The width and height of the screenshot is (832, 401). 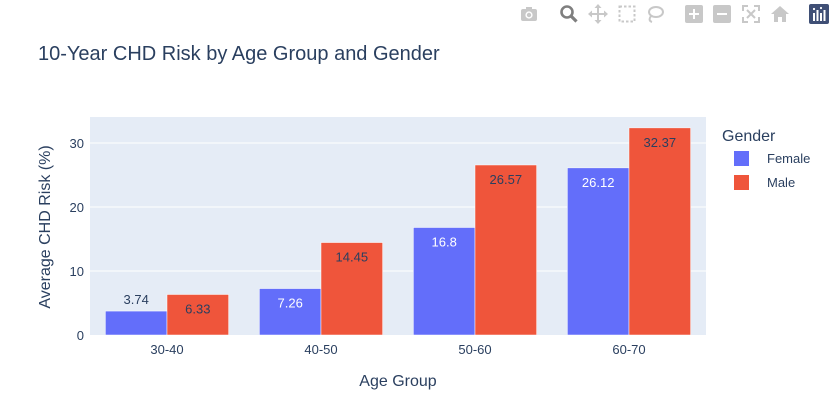 I want to click on legend-swatch-male, so click(x=741, y=182).